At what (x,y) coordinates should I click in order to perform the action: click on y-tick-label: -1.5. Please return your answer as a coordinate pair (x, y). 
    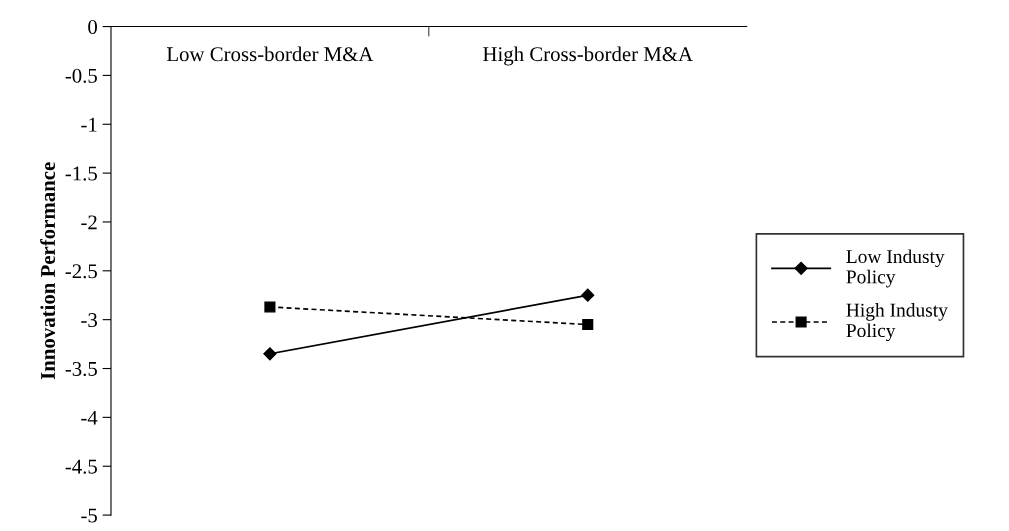
    Looking at the image, I should click on (81, 173).